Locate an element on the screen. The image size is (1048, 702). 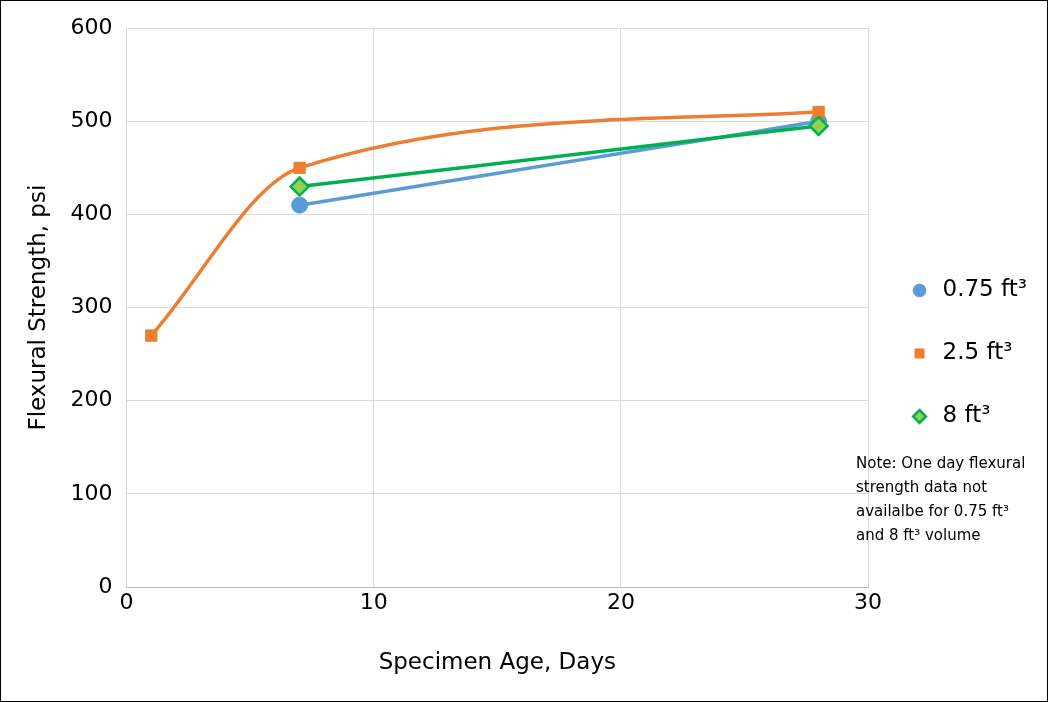
x-tick-label: 30 is located at coordinates (868, 601).